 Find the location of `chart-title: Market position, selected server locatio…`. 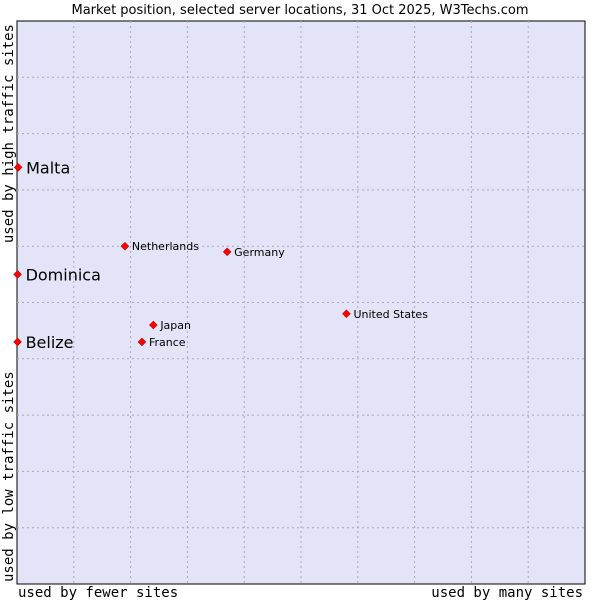

chart-title: Market position, selected server locatio… is located at coordinates (299, 10).